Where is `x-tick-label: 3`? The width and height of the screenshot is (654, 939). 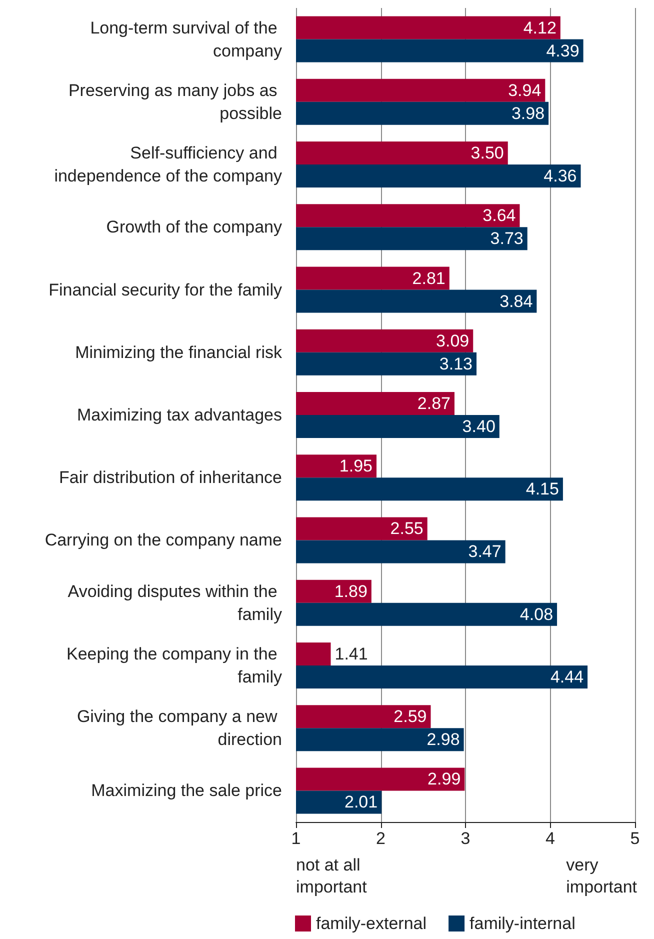
x-tick-label: 3 is located at coordinates (465, 838).